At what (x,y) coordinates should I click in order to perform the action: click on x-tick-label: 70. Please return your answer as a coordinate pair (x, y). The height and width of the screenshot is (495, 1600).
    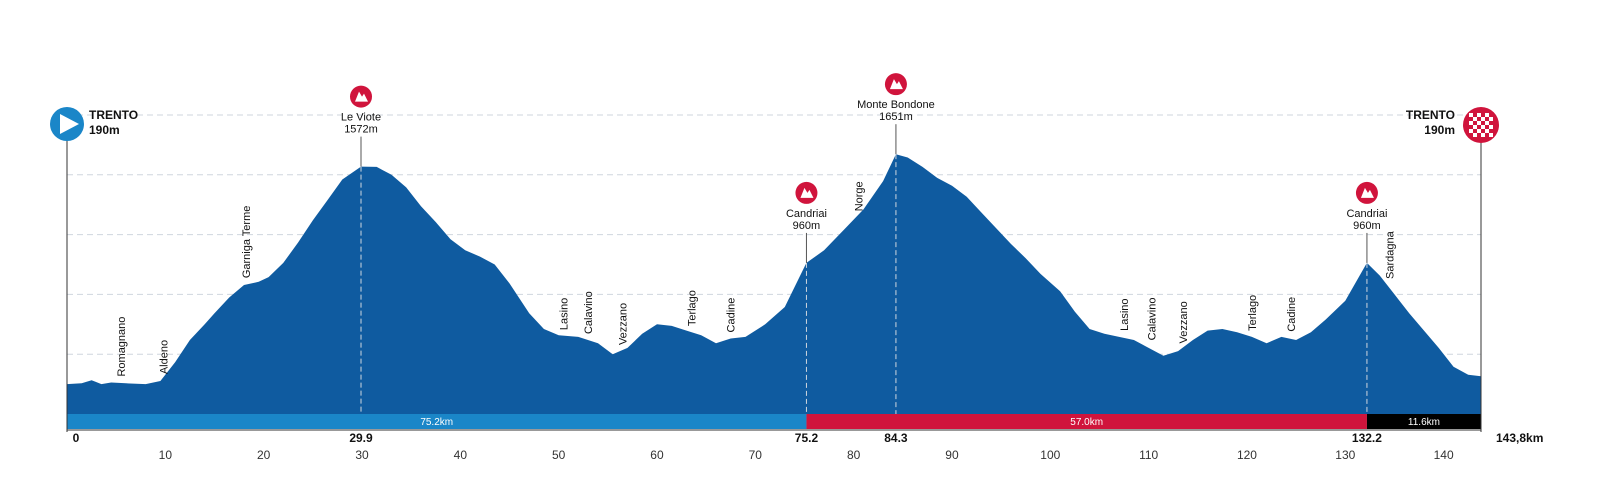
    Looking at the image, I should click on (756, 455).